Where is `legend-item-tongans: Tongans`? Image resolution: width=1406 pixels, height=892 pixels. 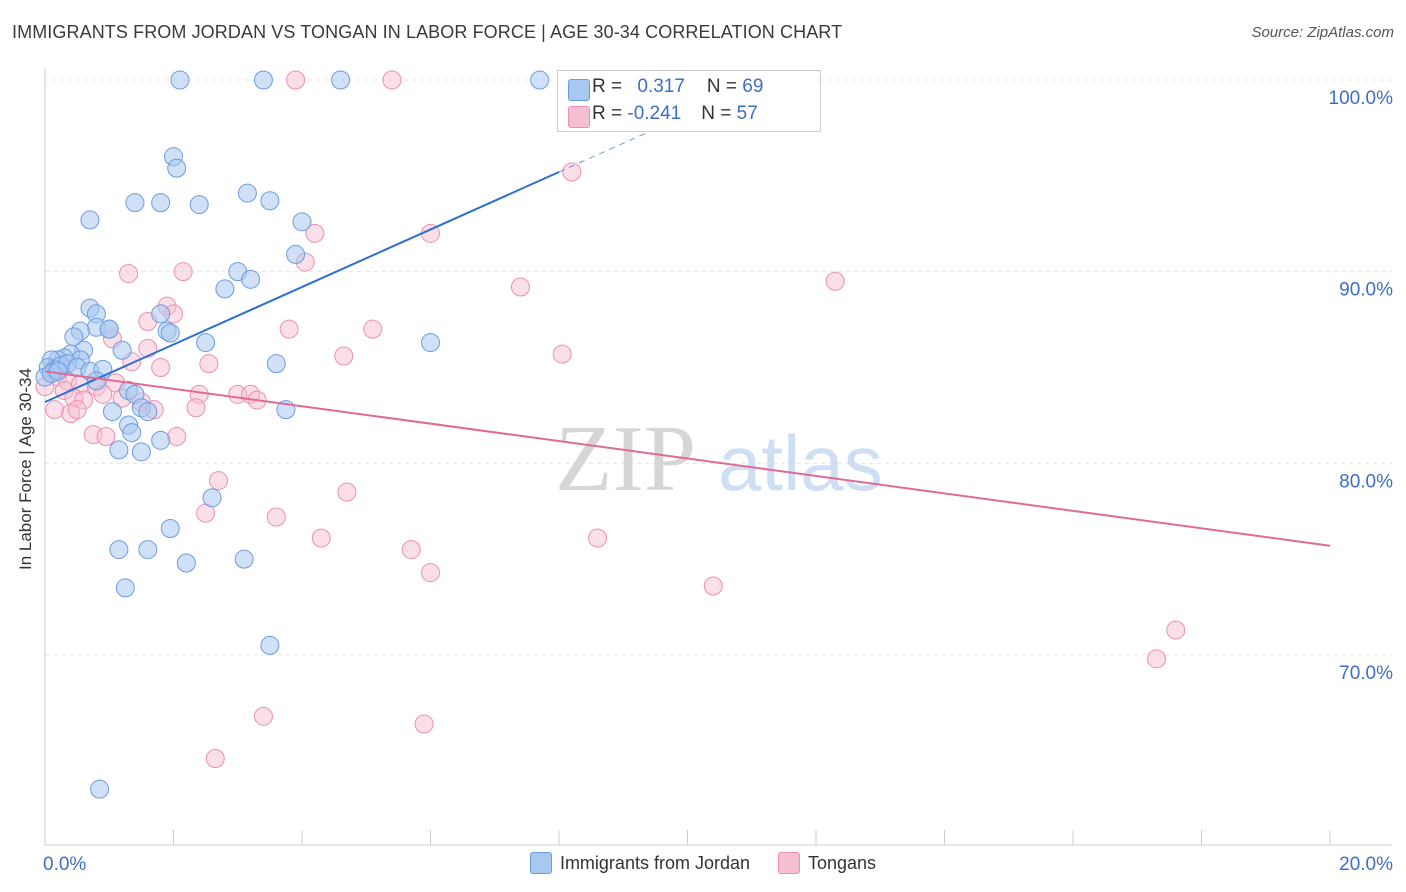
legend-item-tongans: Tongans is located at coordinates (827, 863).